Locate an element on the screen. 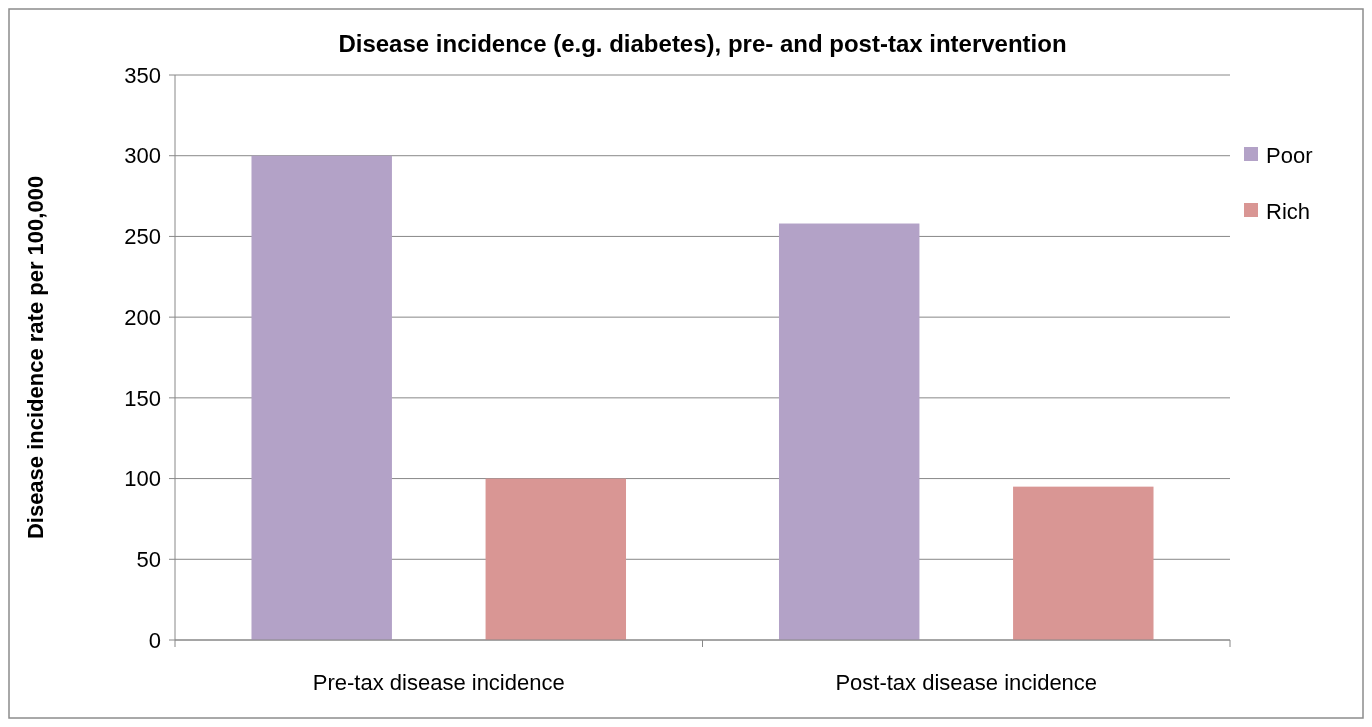 The height and width of the screenshot is (727, 1372). x-tick-label: Post-tax disease incidence is located at coordinates (966, 682).